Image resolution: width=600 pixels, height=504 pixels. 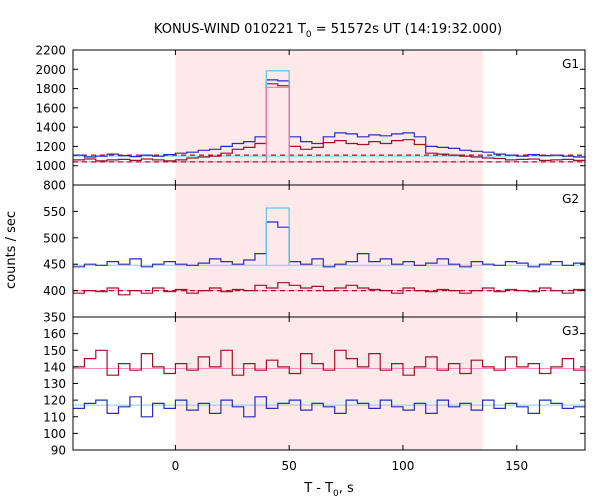 I want to click on y-tick-label: 1200, so click(x=50, y=147).